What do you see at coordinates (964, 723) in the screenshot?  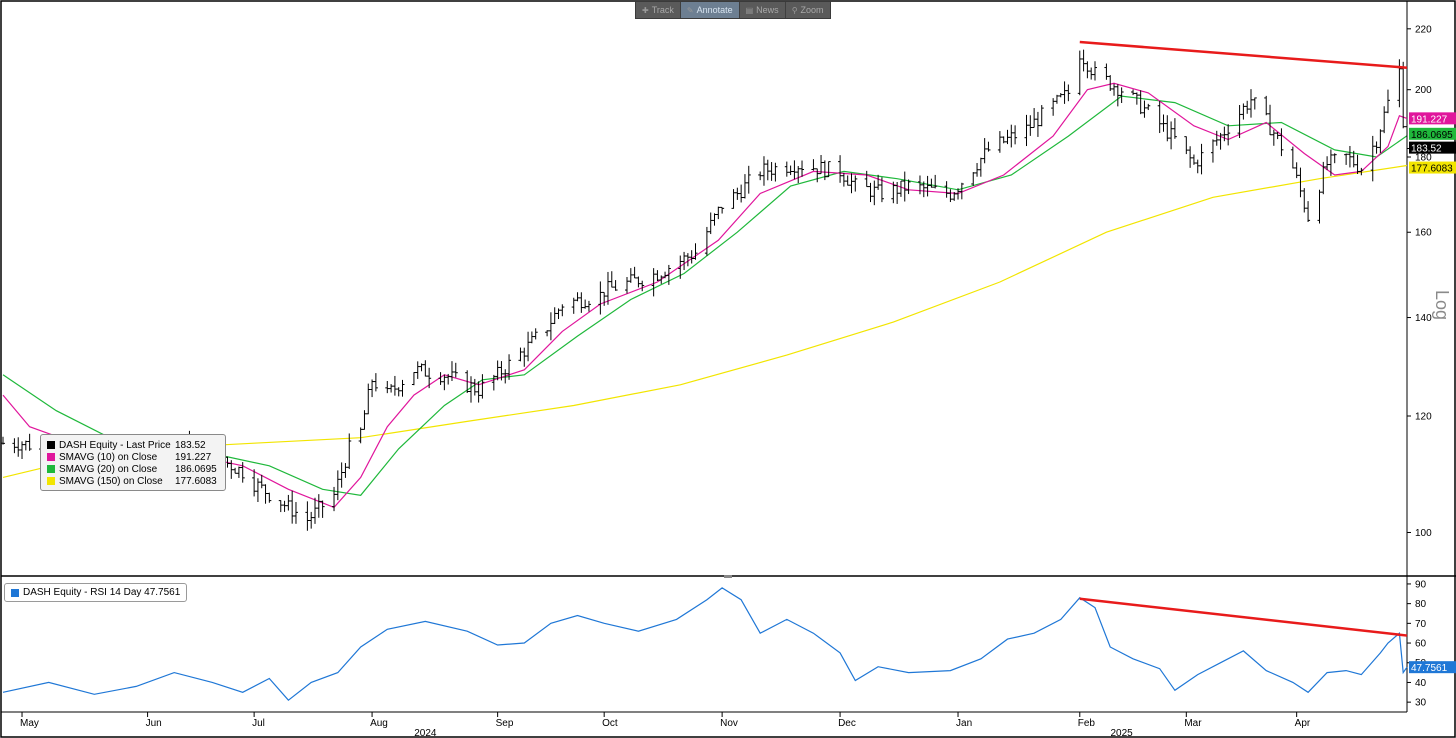 I see `month-label: Jan` at bounding box center [964, 723].